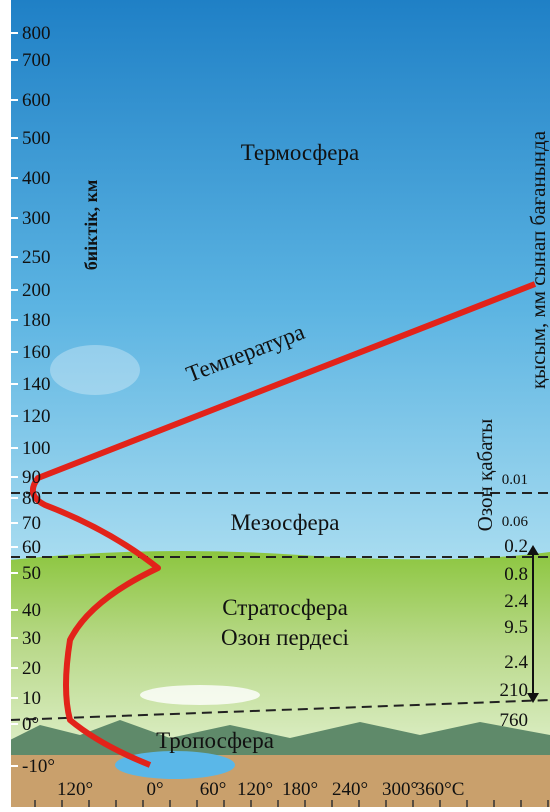 The height and width of the screenshot is (812, 550). Describe the element at coordinates (30, 724) in the screenshot. I see `altitude-tick-label: 0°` at that location.